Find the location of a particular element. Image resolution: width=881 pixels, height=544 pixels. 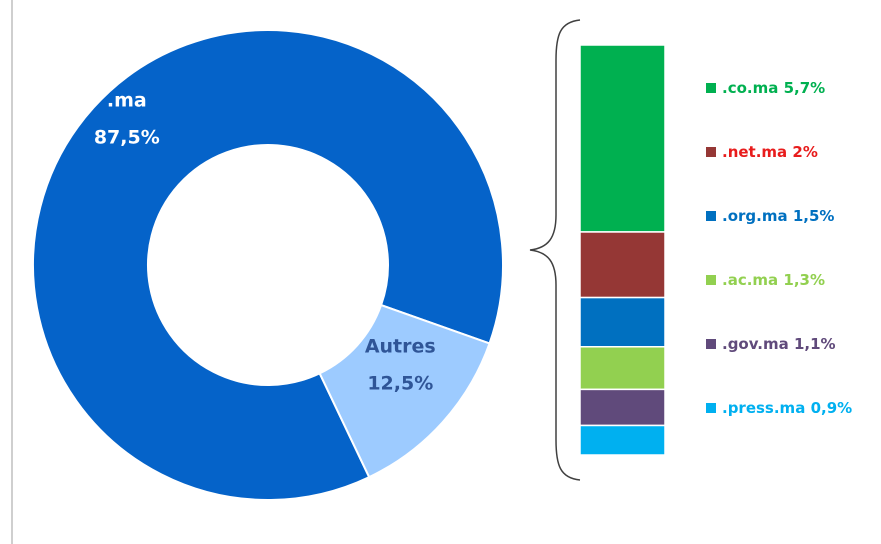

legend-value: 1,3% is located at coordinates (804, 280).